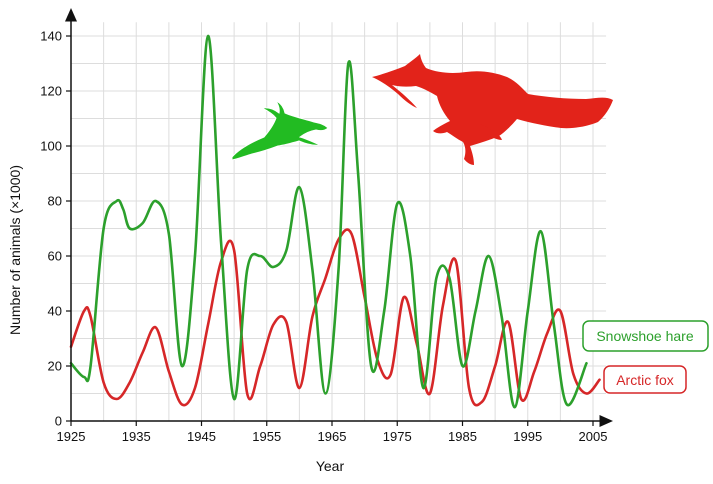  Describe the element at coordinates (136, 436) in the screenshot. I see `x-tick-label: 1935` at that location.